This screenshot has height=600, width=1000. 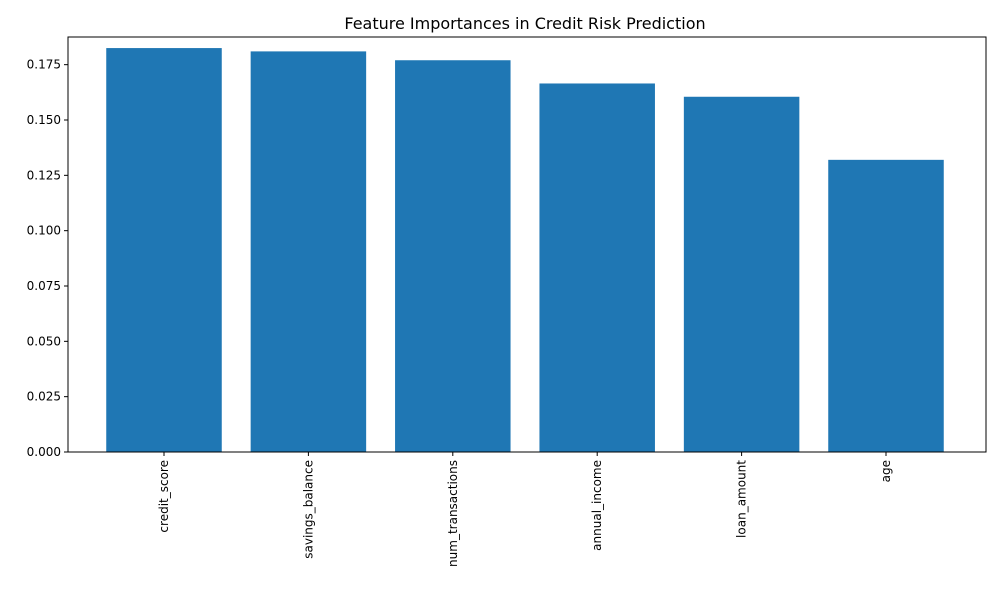 What do you see at coordinates (47, 258) in the screenshot?
I see `y-axis: 0.000 0.025 0.050 0.075 0.100 0.125 0.150 0.175` at bounding box center [47, 258].